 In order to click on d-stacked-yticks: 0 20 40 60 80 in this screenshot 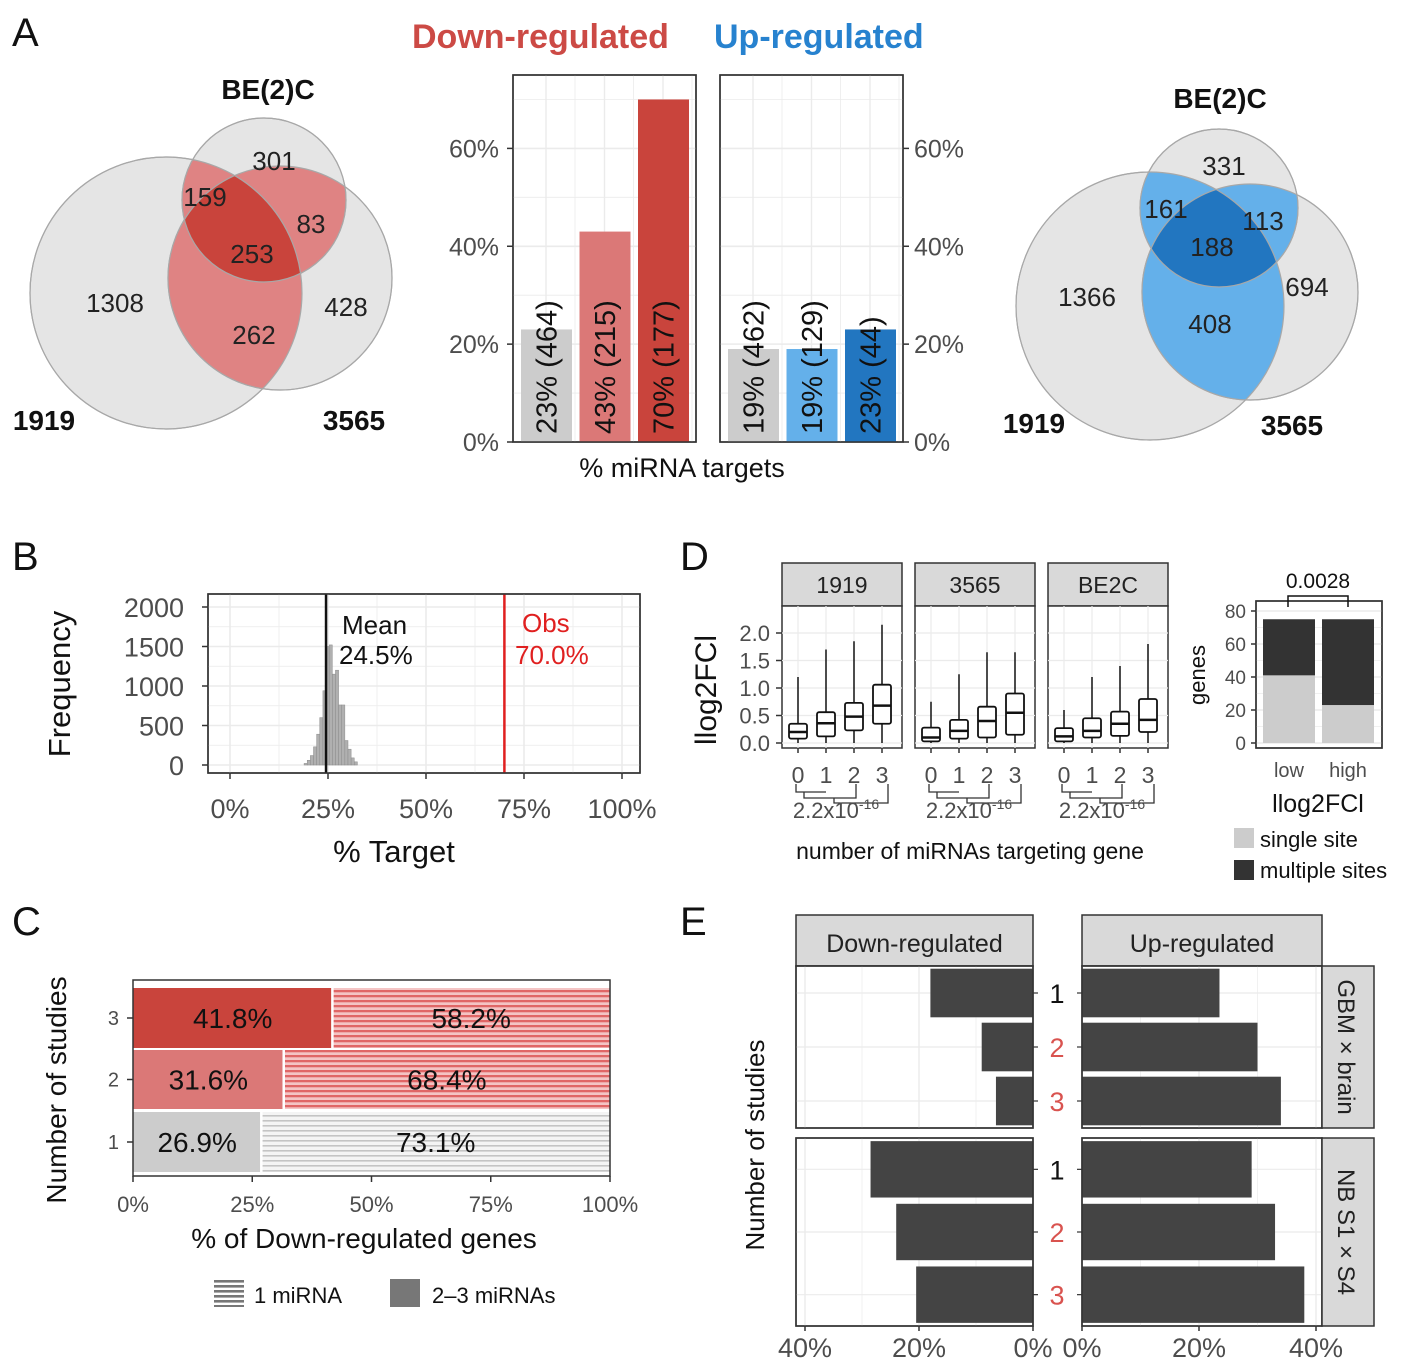, I will do `click(1240, 678)`.